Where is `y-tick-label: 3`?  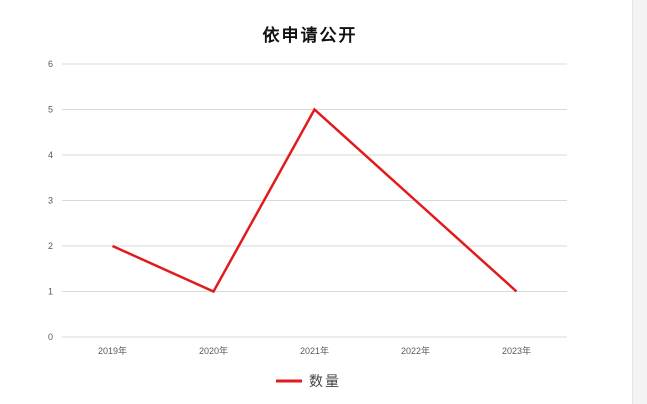 y-tick-label: 3 is located at coordinates (50, 201).